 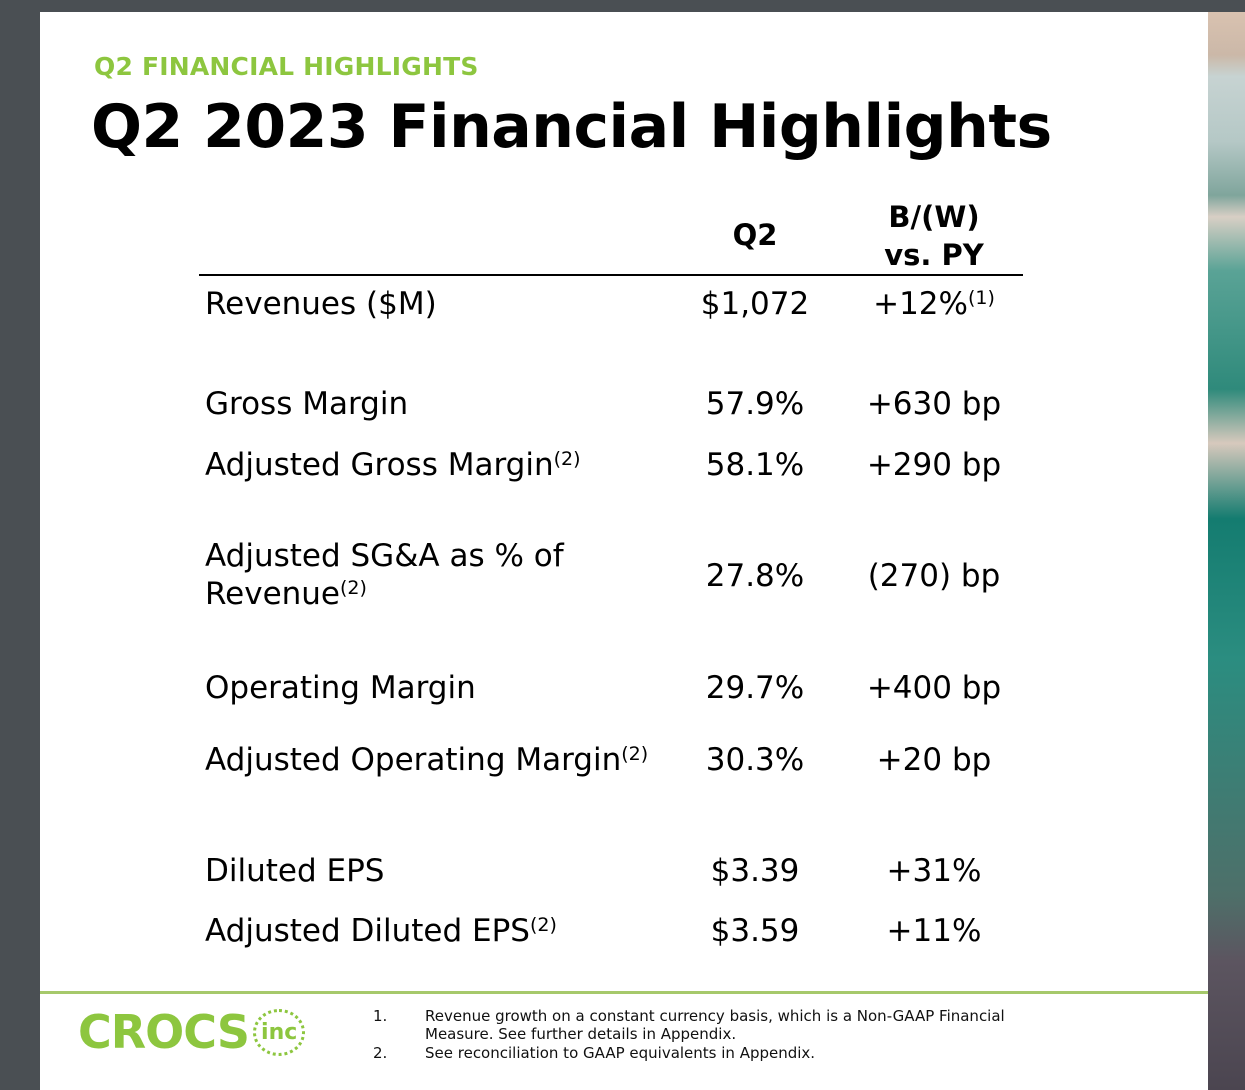 What do you see at coordinates (934, 931) in the screenshot?
I see `bw-value: +11%` at bounding box center [934, 931].